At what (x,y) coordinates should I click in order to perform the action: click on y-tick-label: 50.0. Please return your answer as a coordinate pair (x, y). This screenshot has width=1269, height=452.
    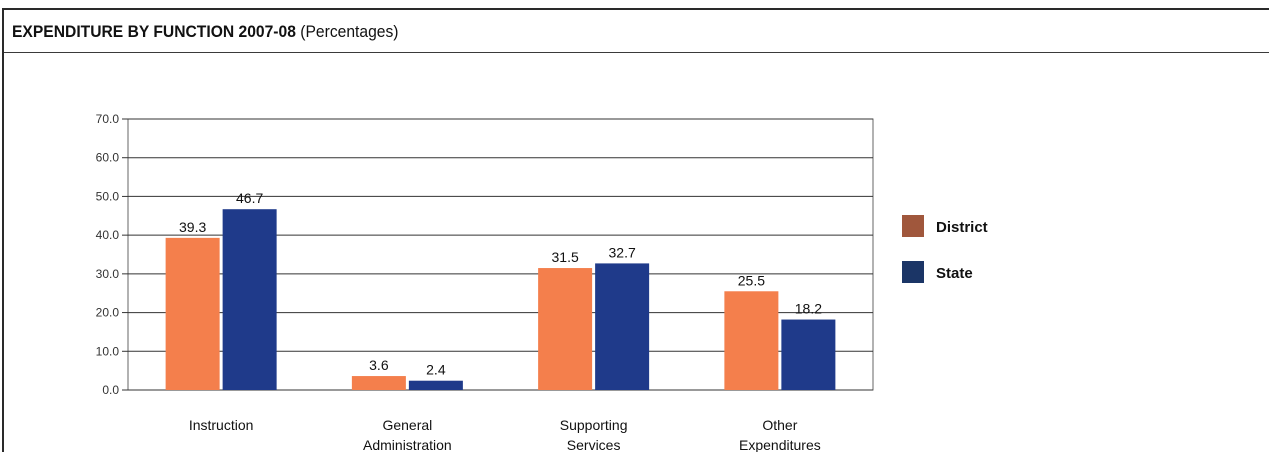
    Looking at the image, I should click on (108, 196).